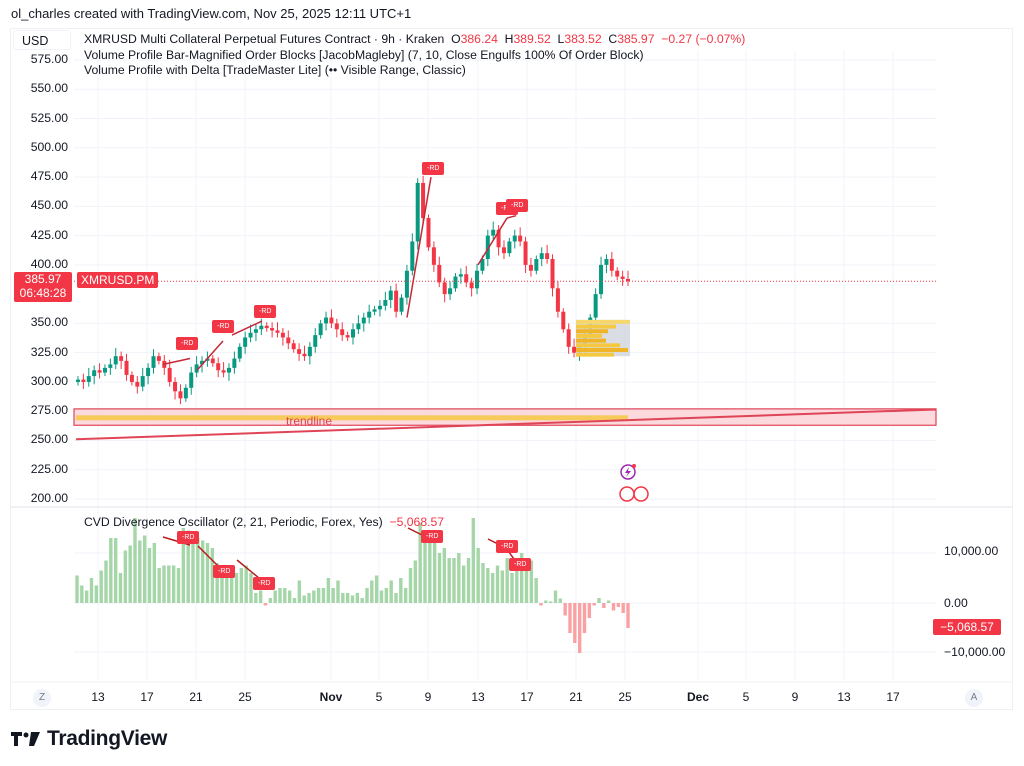  I want to click on price-axis-tick: 300.00, so click(49, 380).